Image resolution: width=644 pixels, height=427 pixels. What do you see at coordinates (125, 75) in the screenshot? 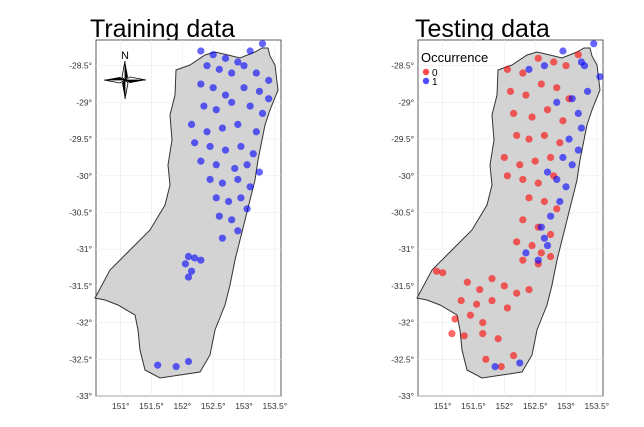
I see `north-arrow: N` at bounding box center [125, 75].